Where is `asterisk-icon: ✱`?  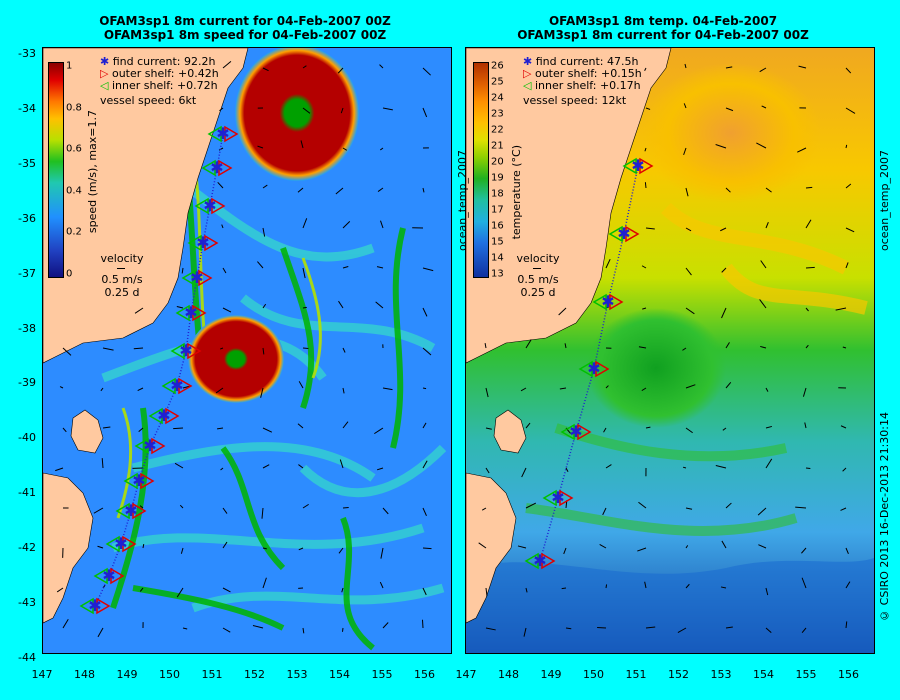
asterisk-icon: ✱ is located at coordinates (528, 61).